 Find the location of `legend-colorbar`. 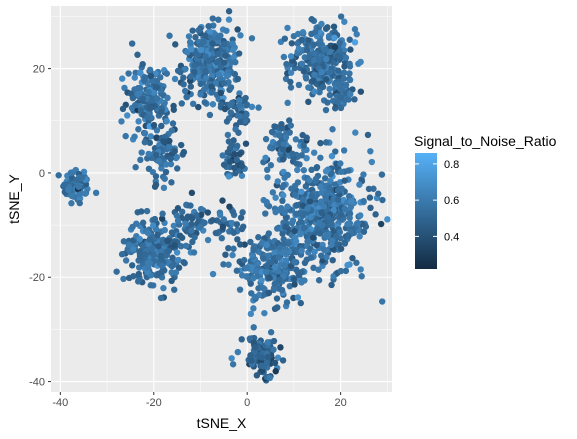

legend-colorbar is located at coordinates (426, 211).